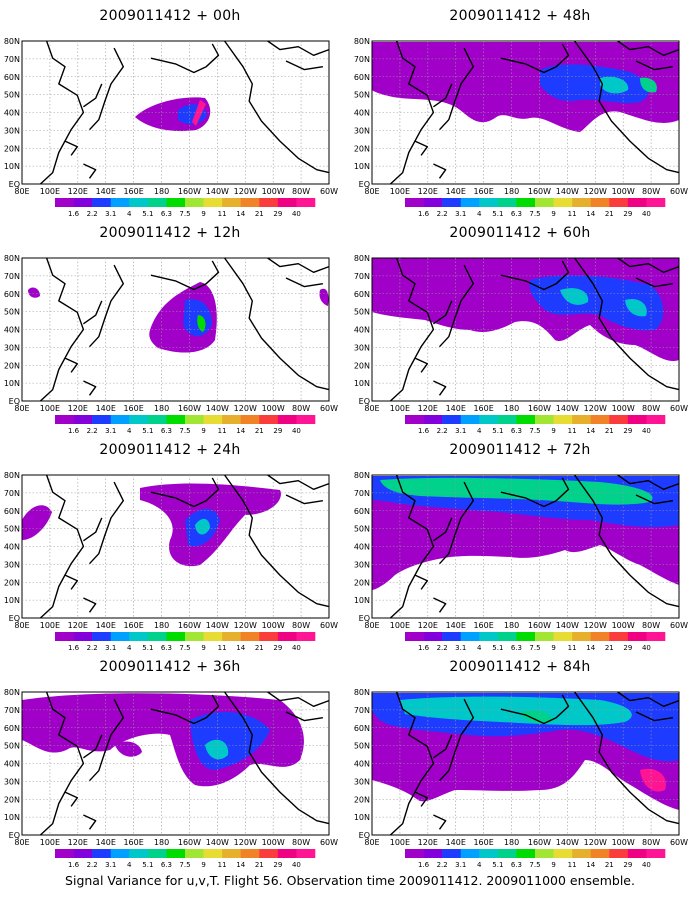 The width and height of the screenshot is (700, 900). Describe the element at coordinates (273, 842) in the screenshot. I see `lon-tick-label: 100W` at that location.